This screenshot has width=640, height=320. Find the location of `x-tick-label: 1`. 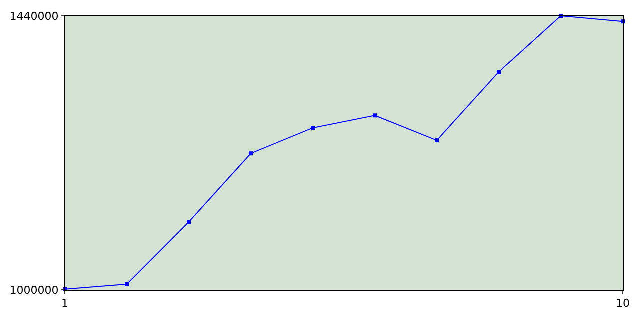

x-tick-label: 1 is located at coordinates (65, 303).